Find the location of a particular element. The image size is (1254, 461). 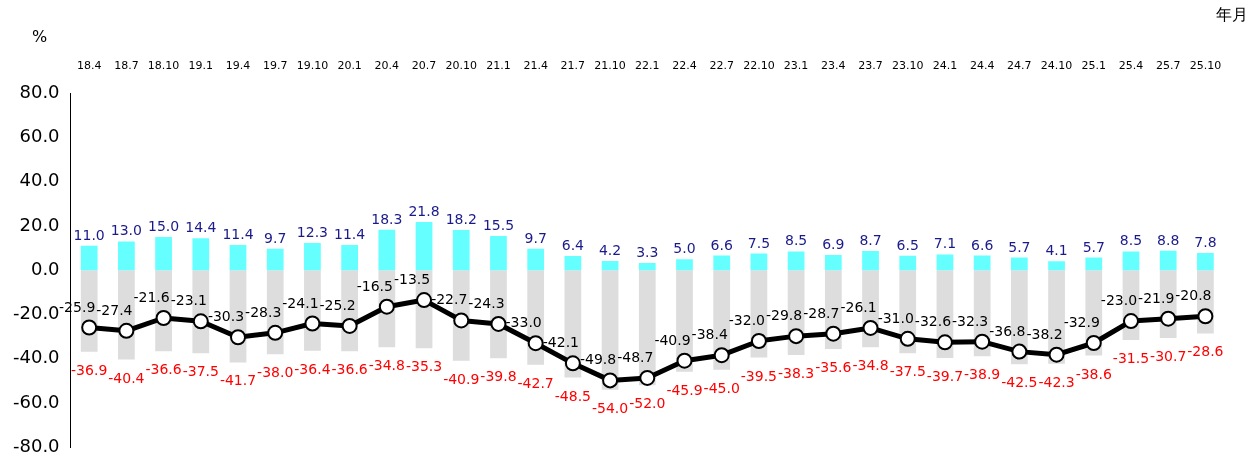

data-label: -24.1 is located at coordinates (300, 302).